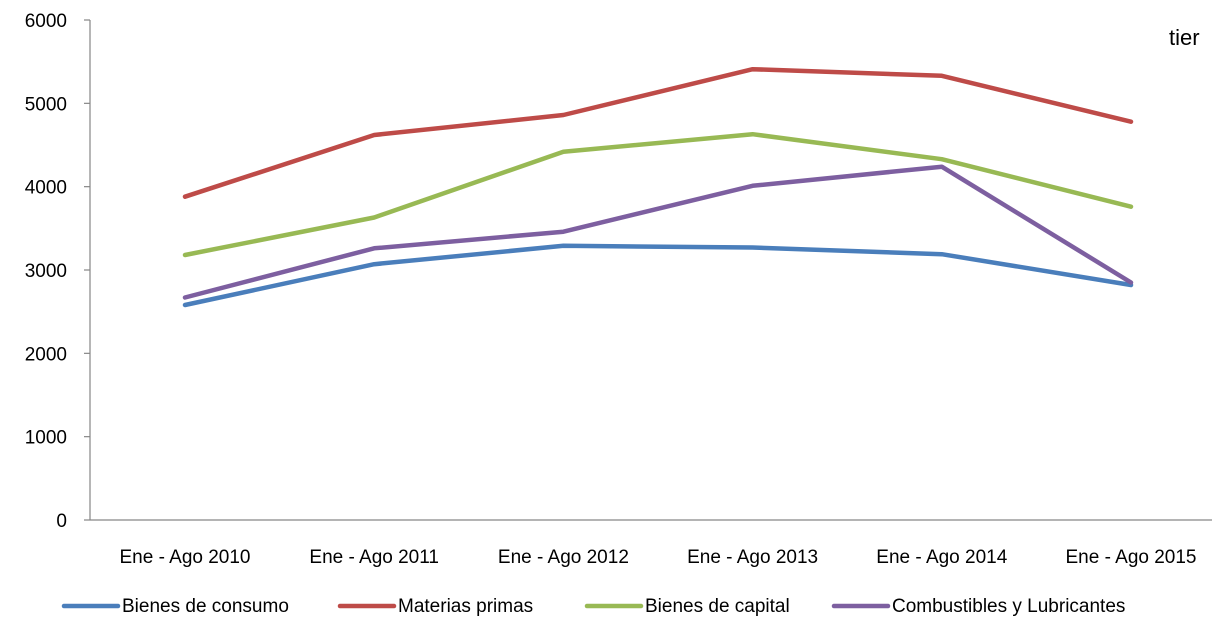 The width and height of the screenshot is (1212, 627). I want to click on x-tick-label: Ene - Ago 2011, so click(374, 557).